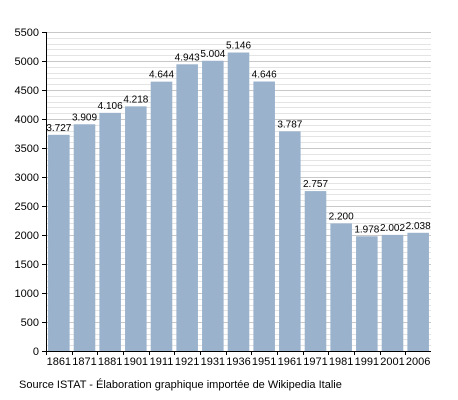 This screenshot has height=400, width=458. I want to click on data-label: 2.200, so click(341, 216).